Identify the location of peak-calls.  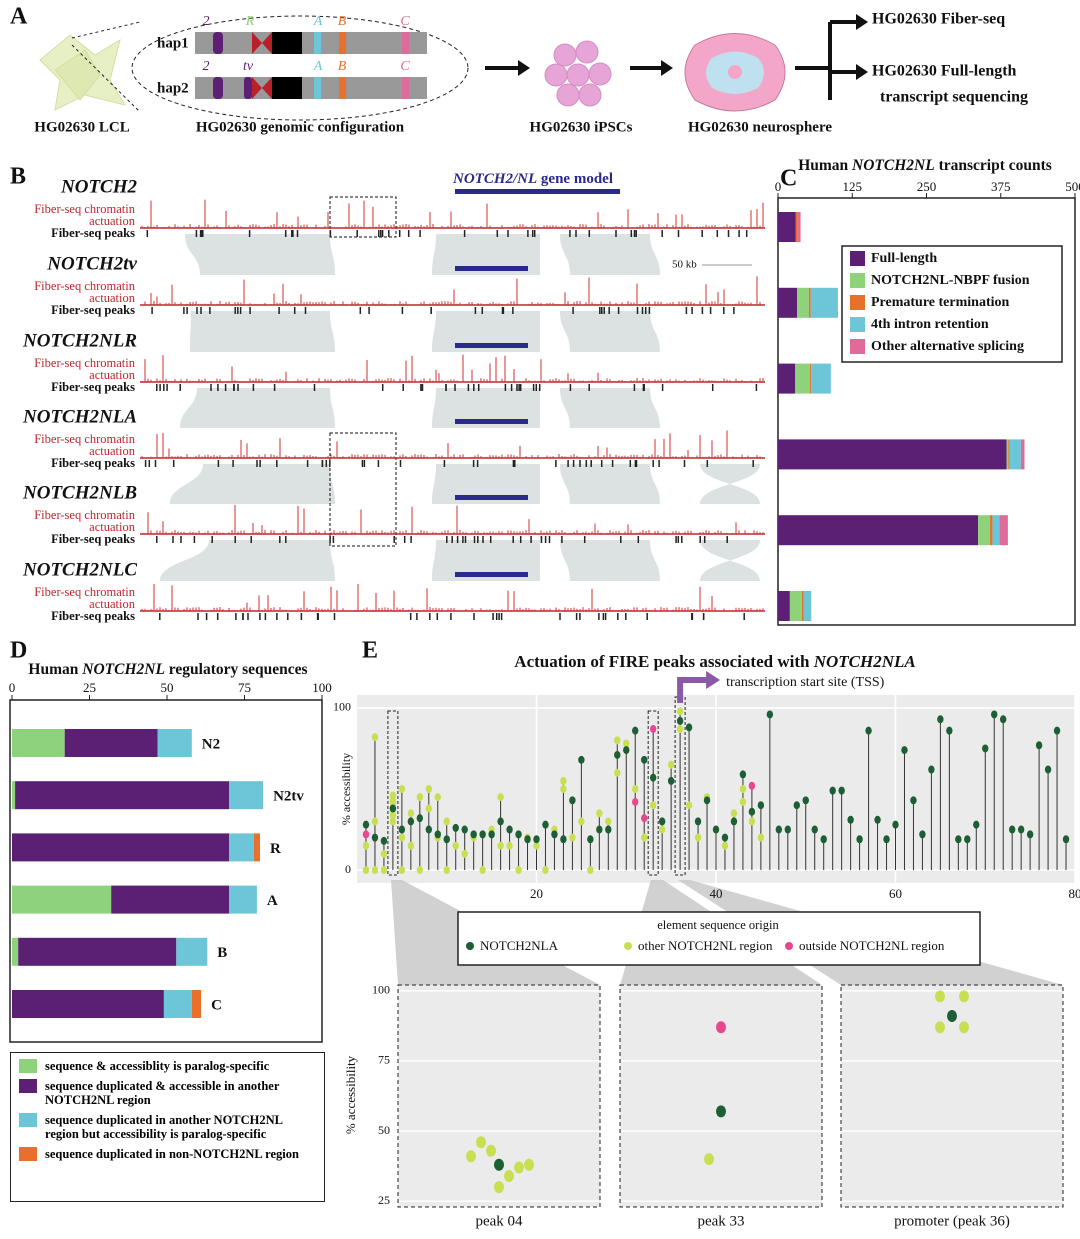
(452, 616).